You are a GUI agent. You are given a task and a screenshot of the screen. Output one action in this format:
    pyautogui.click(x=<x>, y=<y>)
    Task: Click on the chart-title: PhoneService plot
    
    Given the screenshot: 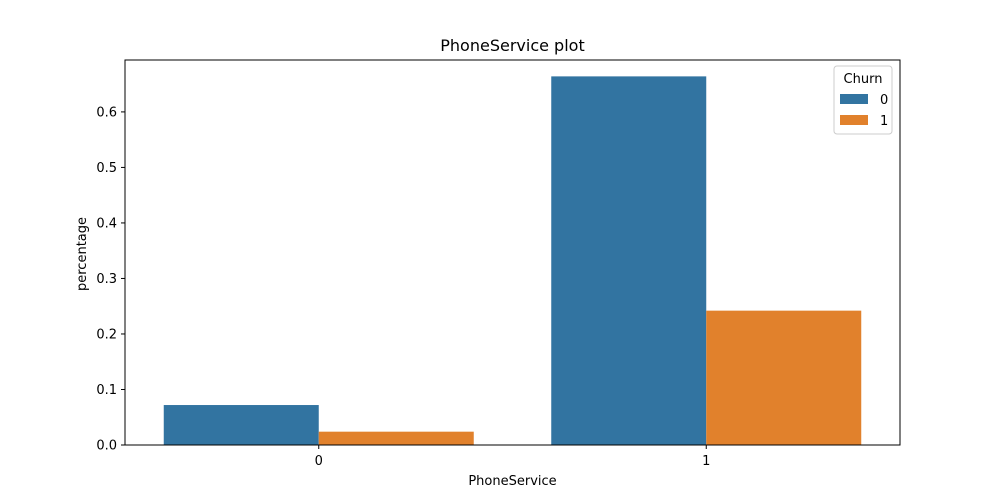 What is the action you would take?
    pyautogui.click(x=512, y=45)
    